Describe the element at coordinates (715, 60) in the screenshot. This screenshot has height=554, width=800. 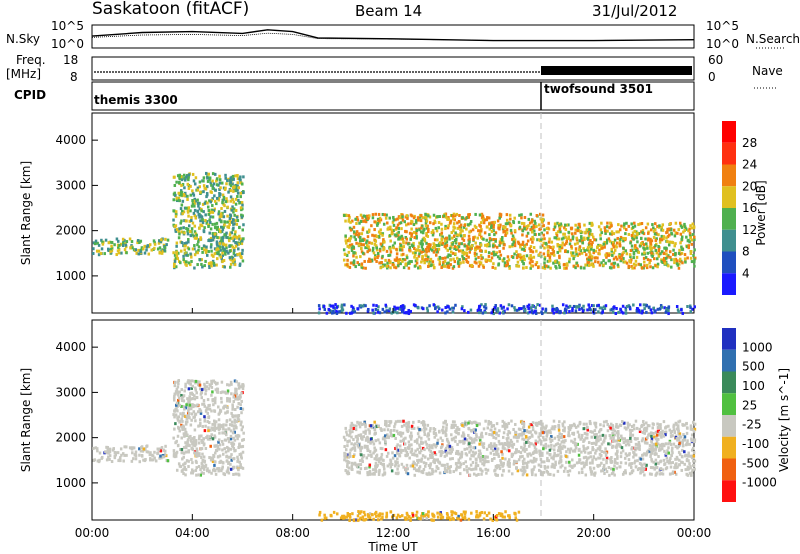
I see `nave-tick-top: 60` at that location.